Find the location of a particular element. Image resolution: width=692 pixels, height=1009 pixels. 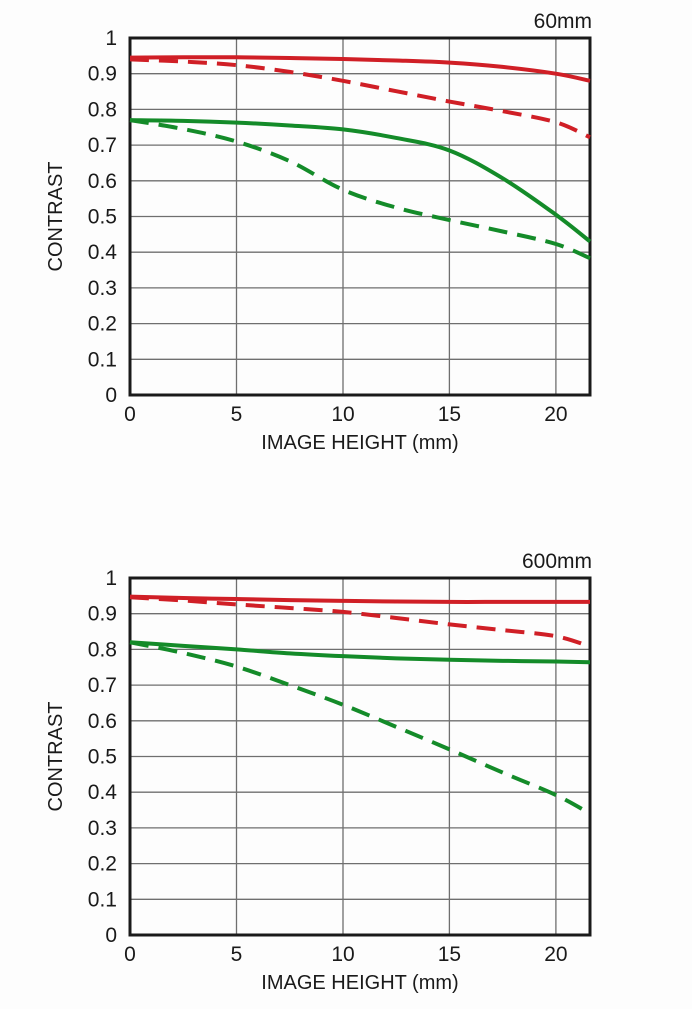

chart-title: 600mm is located at coordinates (557, 561).